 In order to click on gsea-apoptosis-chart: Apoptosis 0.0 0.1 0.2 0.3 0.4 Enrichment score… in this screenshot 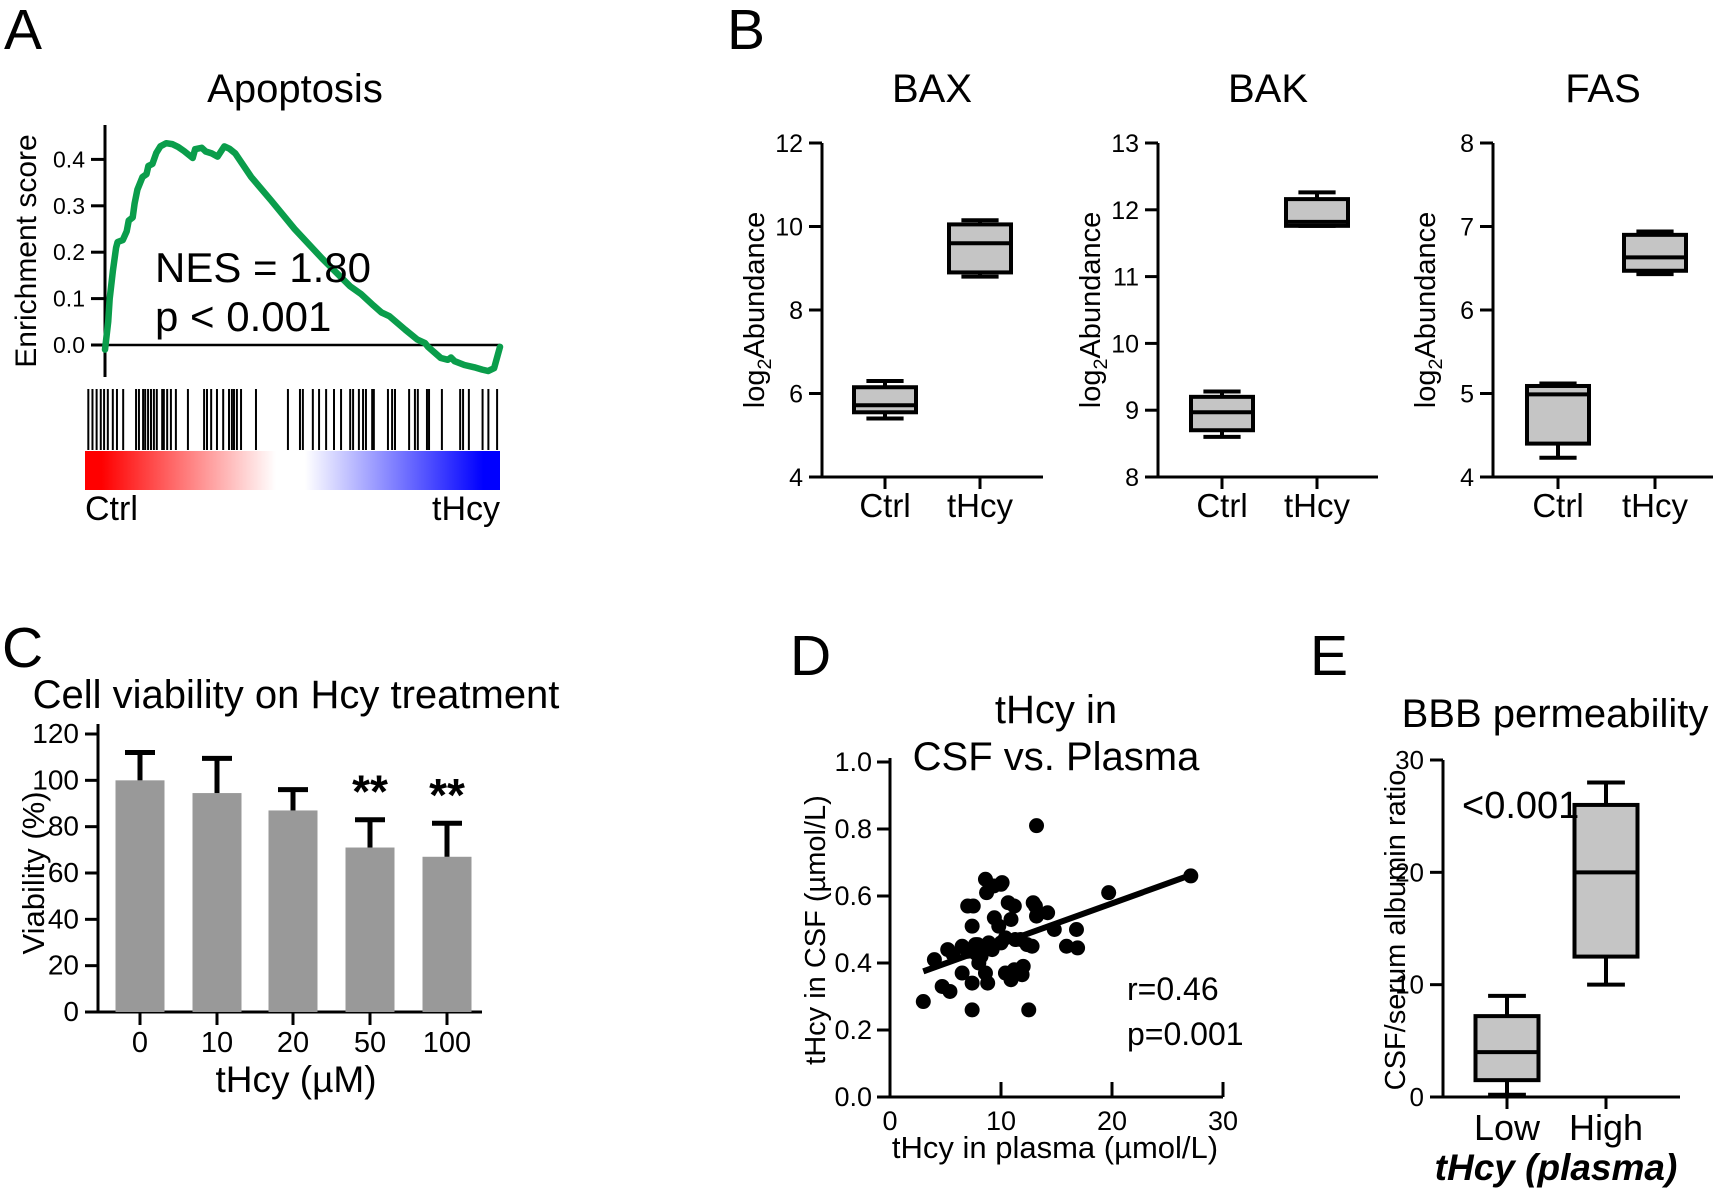, I will do `click(257, 297)`.